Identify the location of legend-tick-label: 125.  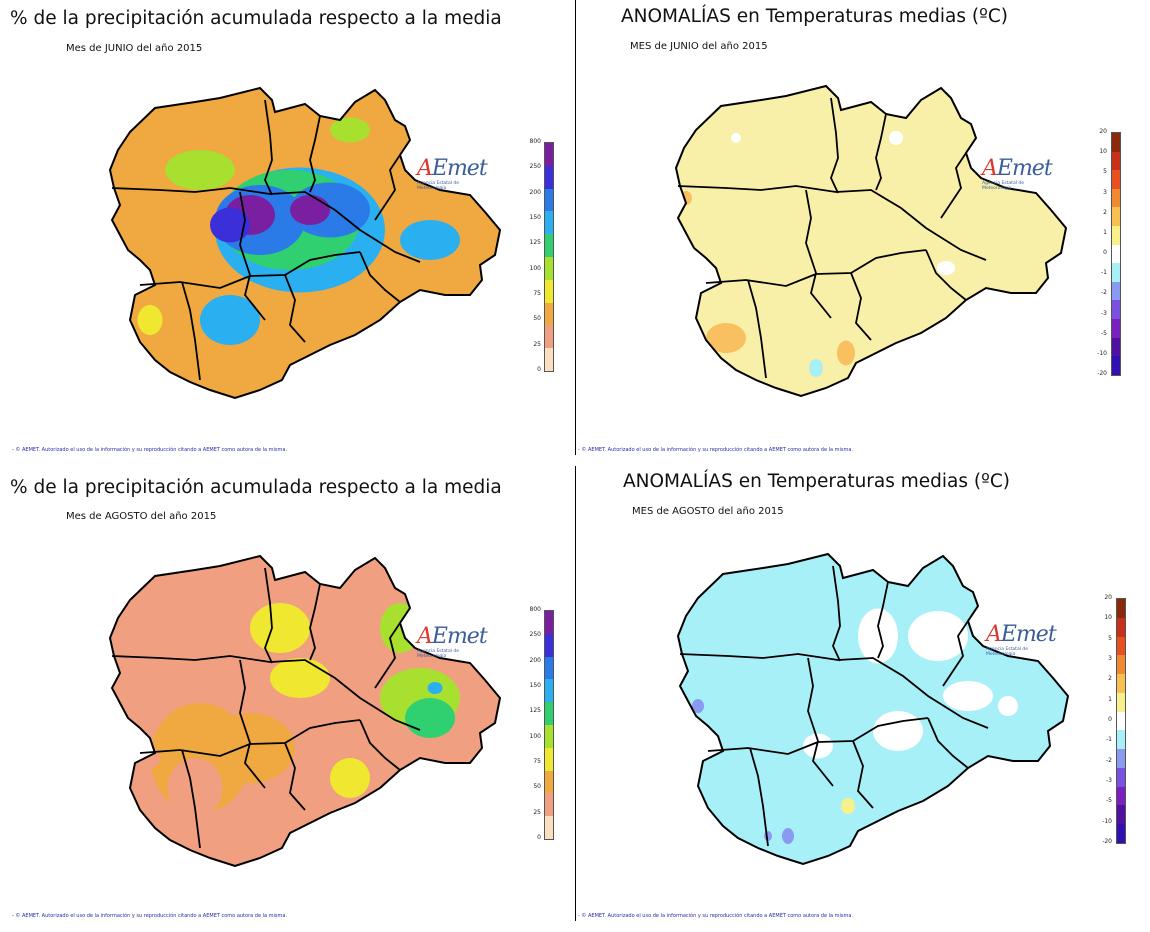
(535, 711).